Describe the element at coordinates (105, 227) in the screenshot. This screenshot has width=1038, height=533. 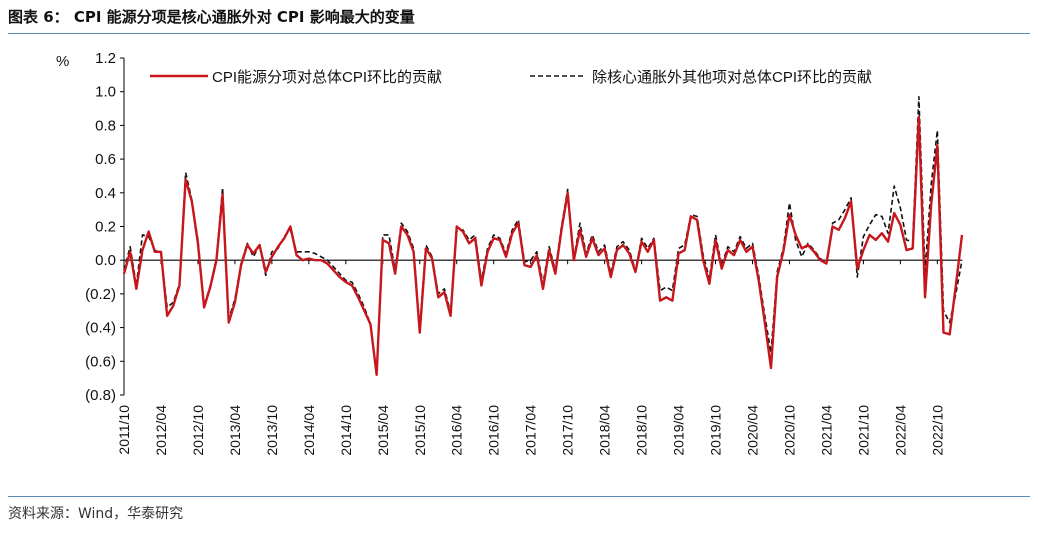
I see `y-tick-label: 0.2` at that location.